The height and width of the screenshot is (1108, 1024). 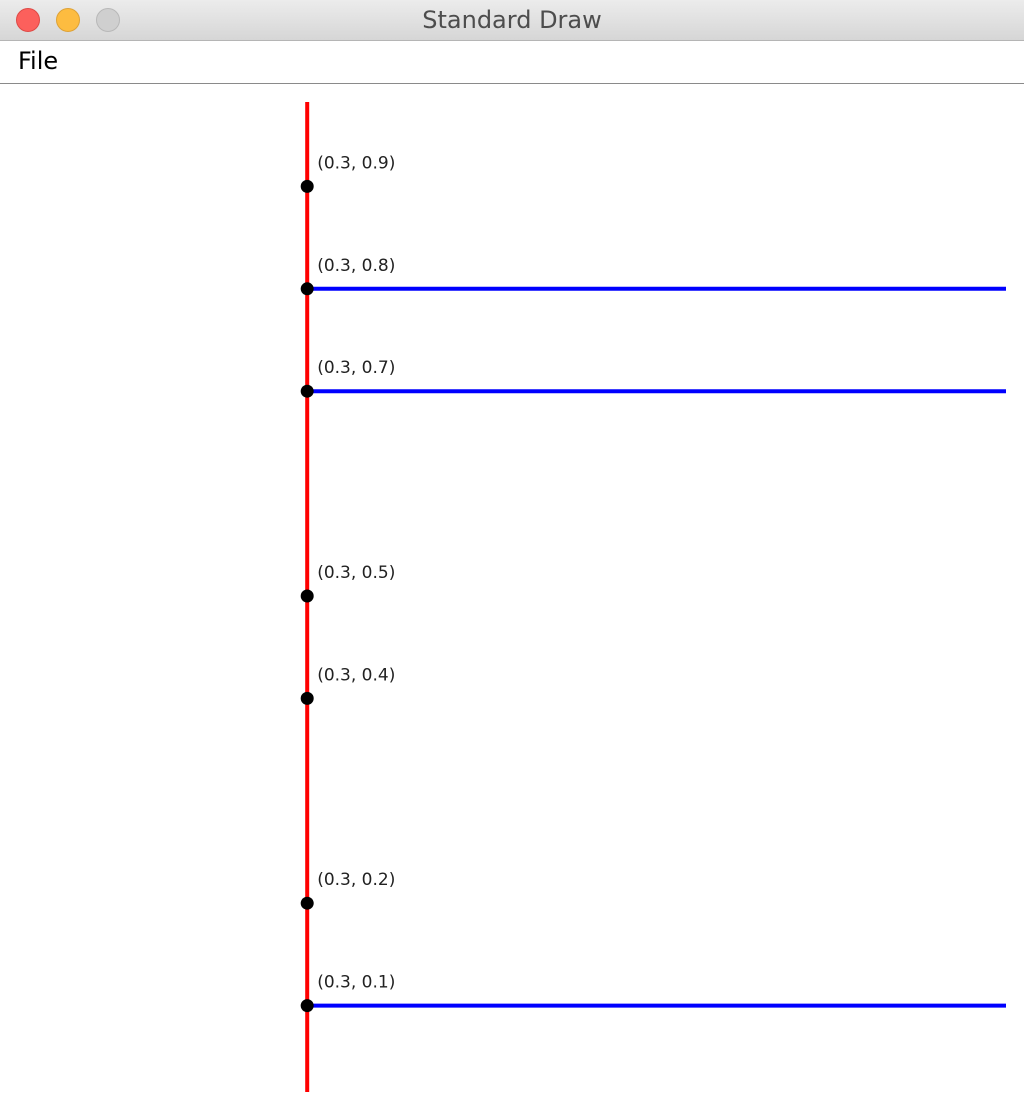 I want to click on close-window-button, so click(x=28, y=20).